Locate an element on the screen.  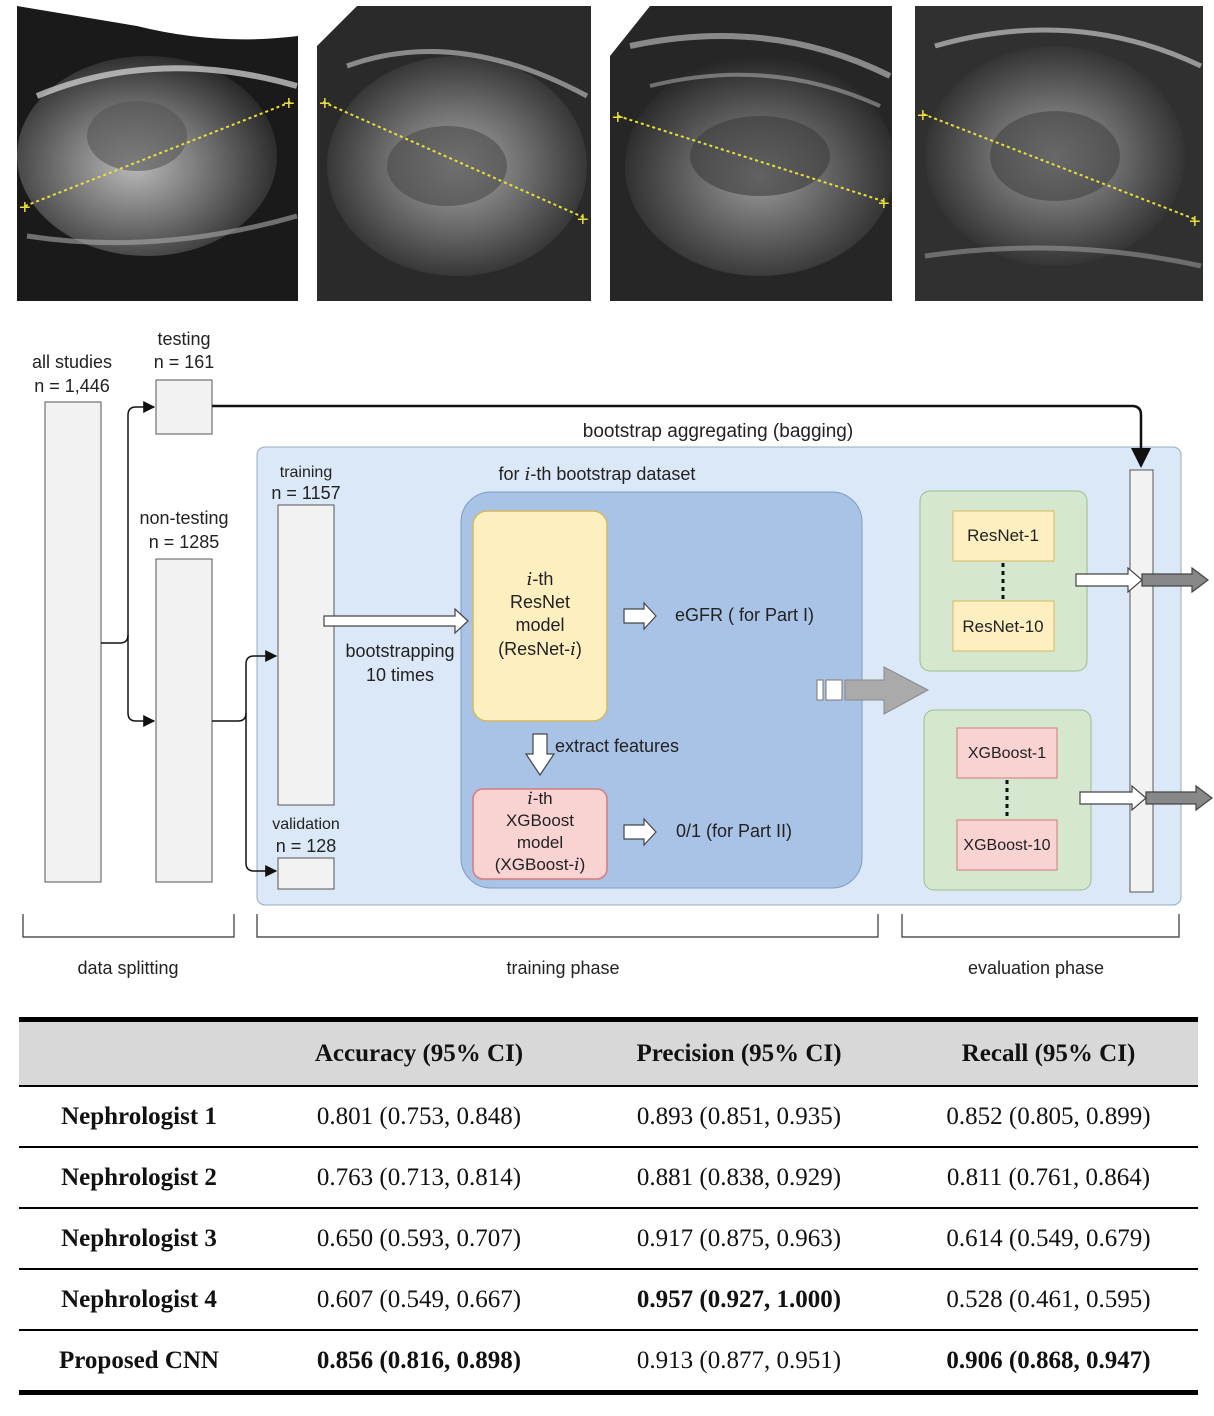
resnet-1-label: ResNet-1 is located at coordinates (1003, 535).